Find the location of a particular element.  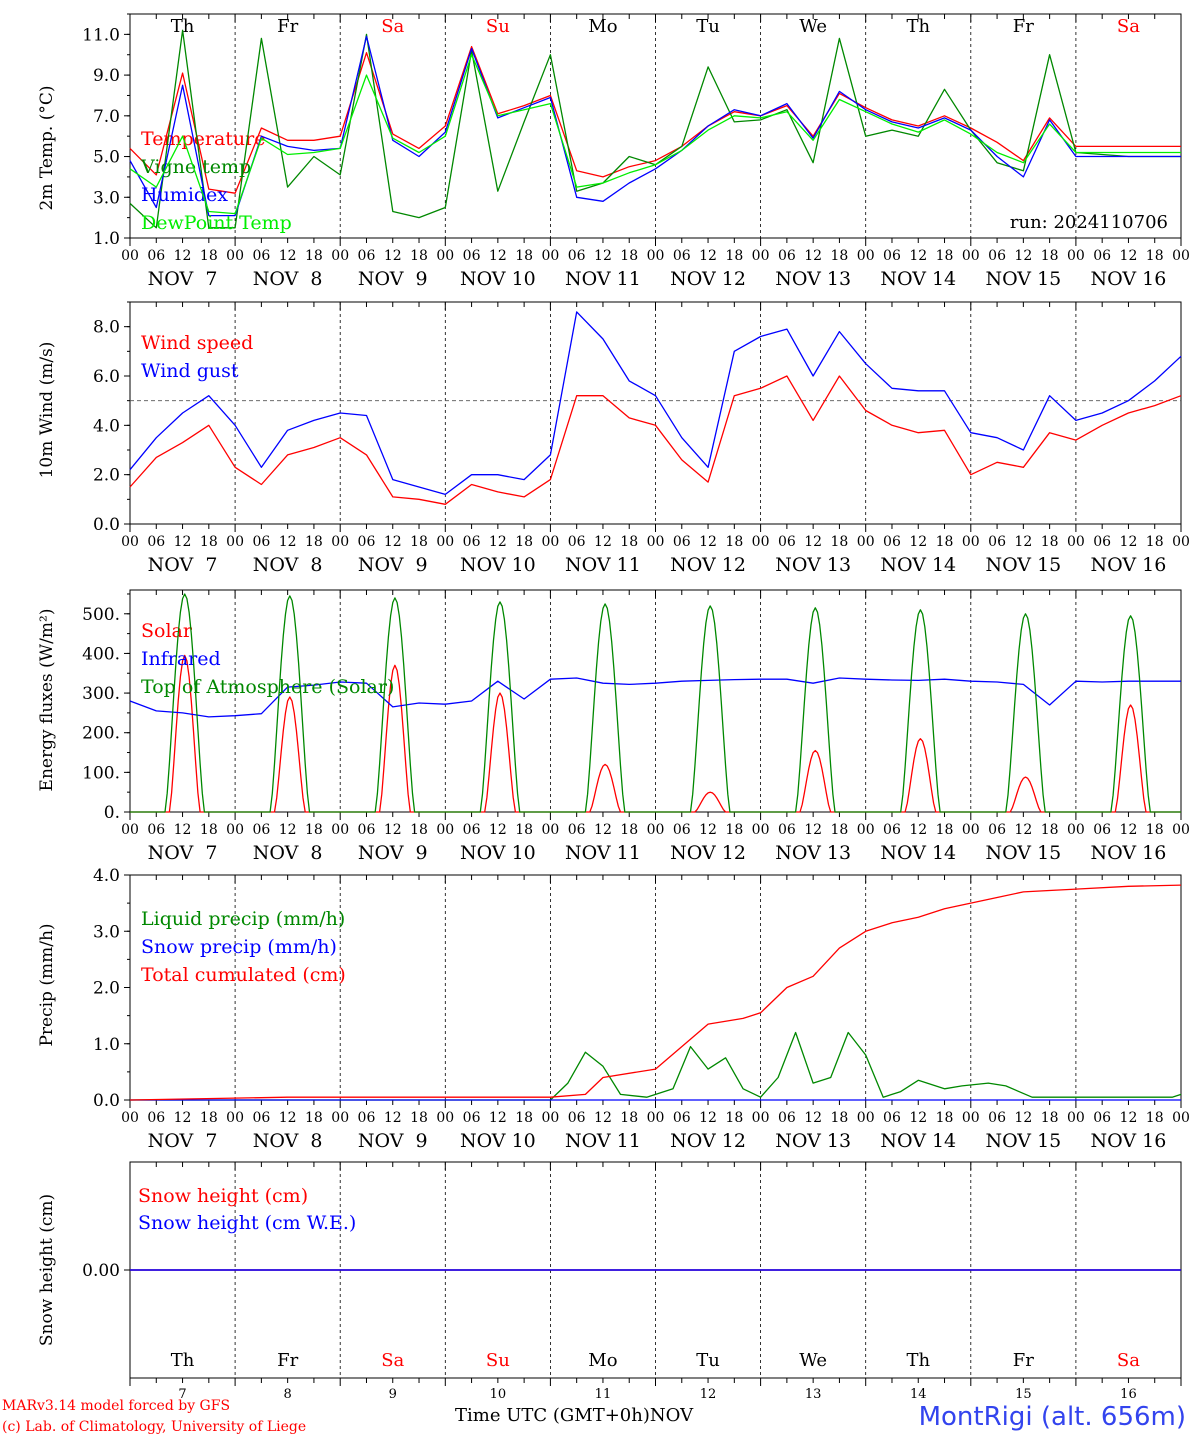

y-tick-label: 1.0 is located at coordinates (106, 239).